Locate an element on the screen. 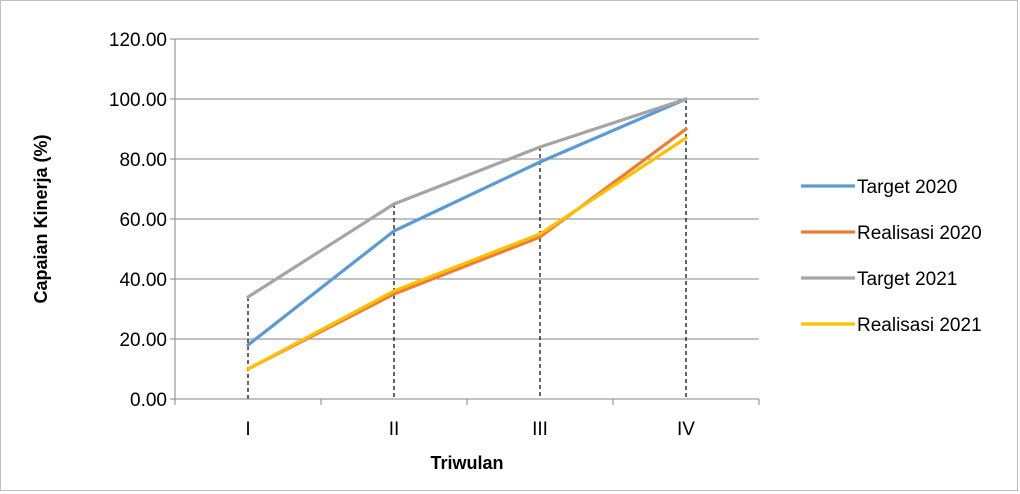 The width and height of the screenshot is (1020, 494). y-tick-label: 80.00 is located at coordinates (143, 160).